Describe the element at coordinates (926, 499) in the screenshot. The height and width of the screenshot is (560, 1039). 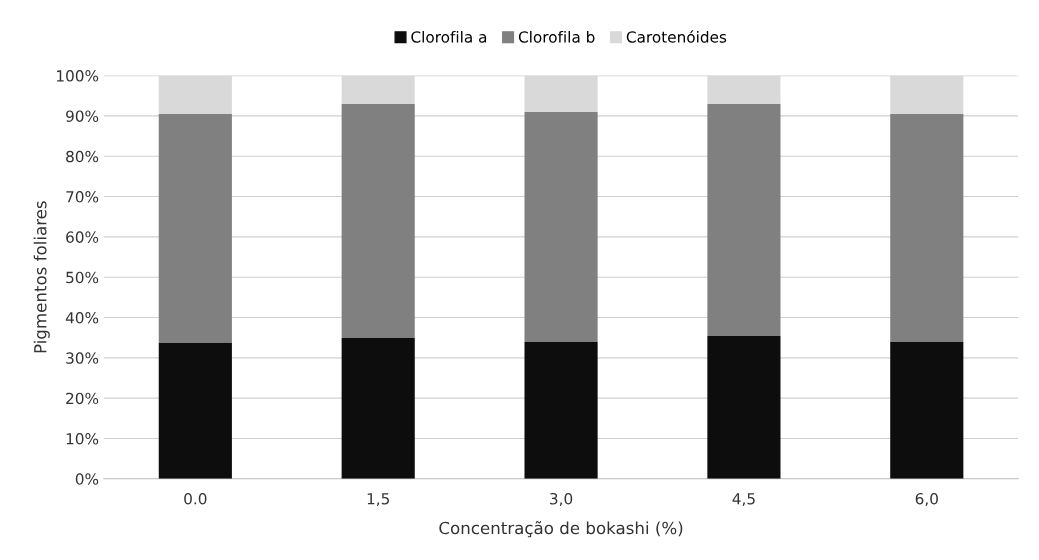
I see `x-tick-label: 6,0` at that location.